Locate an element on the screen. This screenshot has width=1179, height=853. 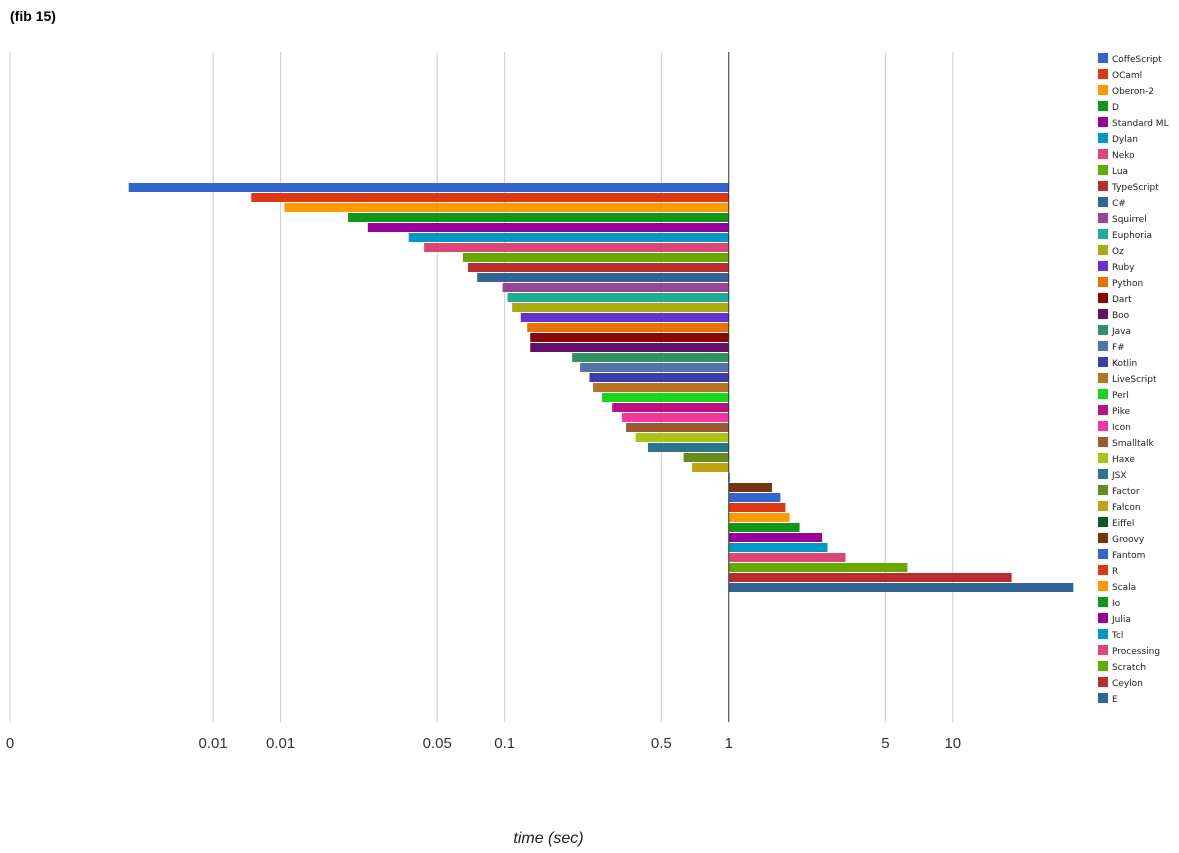
legend-label-lua: Lua is located at coordinates (1120, 172).